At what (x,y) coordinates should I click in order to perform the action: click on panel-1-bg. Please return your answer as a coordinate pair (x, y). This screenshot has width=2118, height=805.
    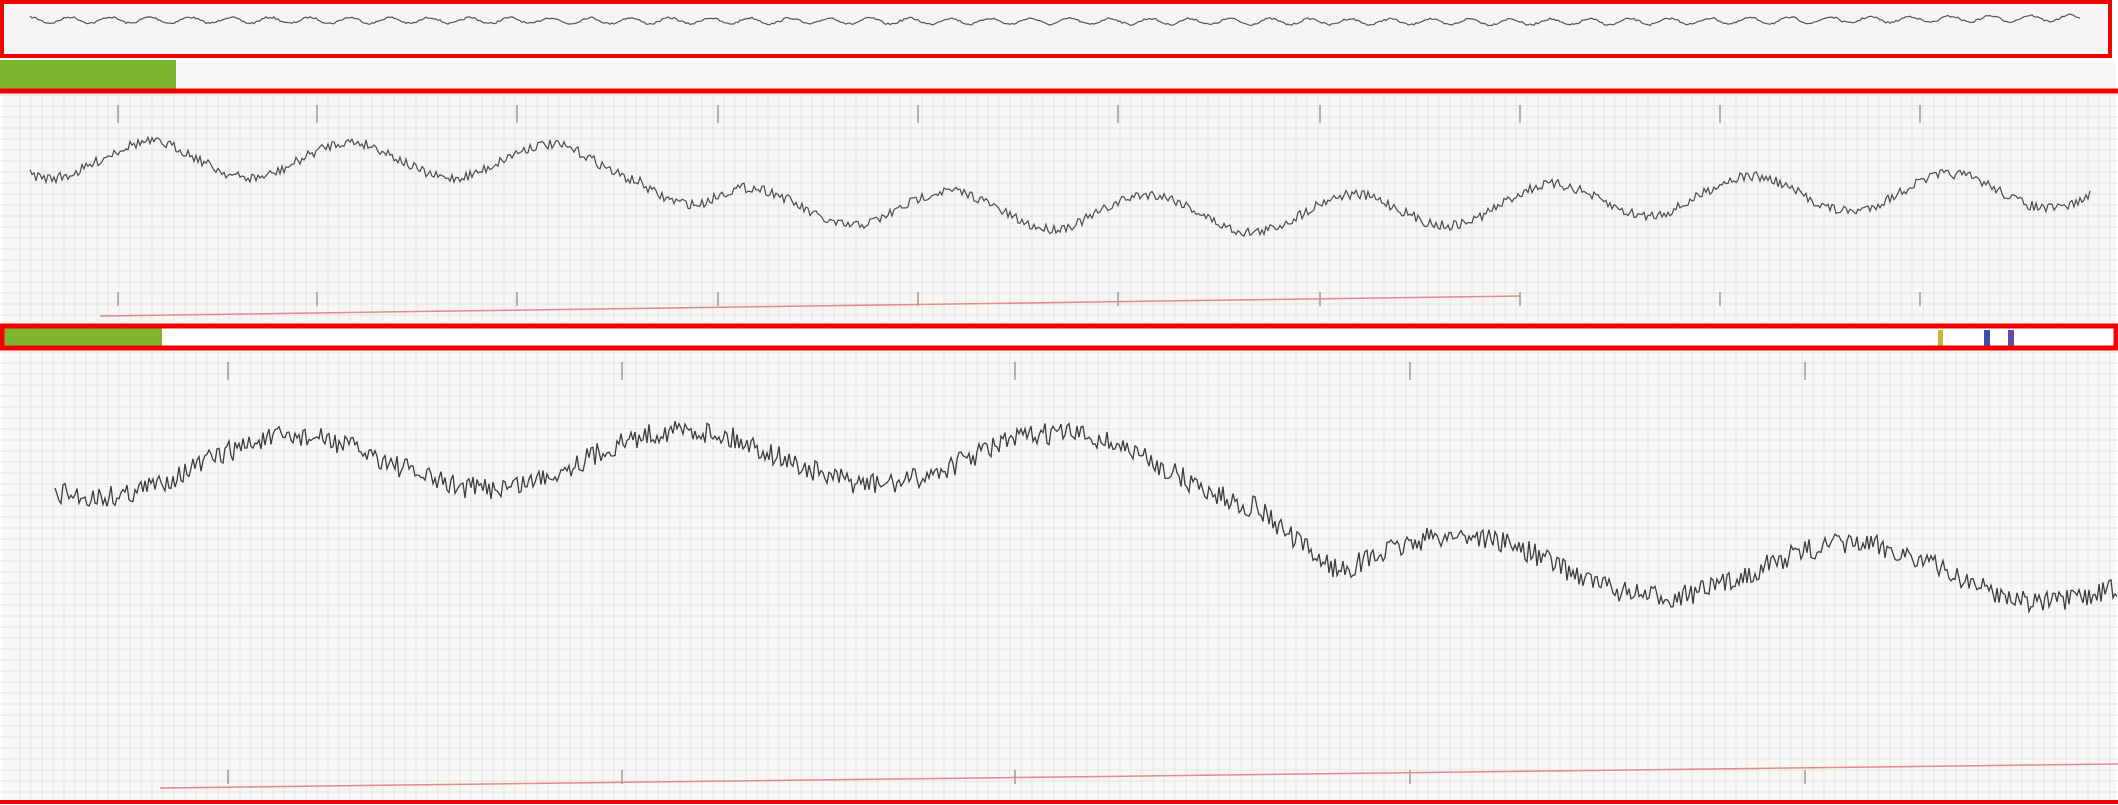
    Looking at the image, I should click on (1056, 29).